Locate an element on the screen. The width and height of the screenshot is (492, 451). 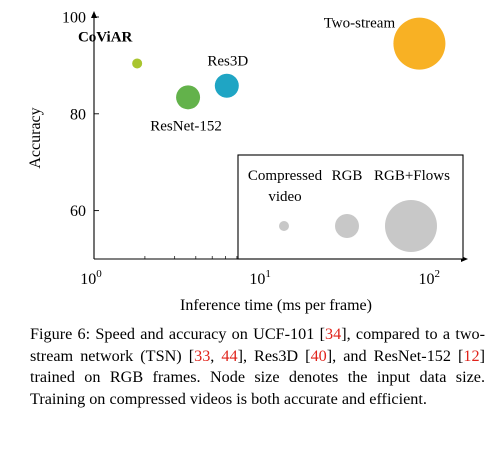
x-axis-label: Inference time (ms per frame) is located at coordinates (276, 305).